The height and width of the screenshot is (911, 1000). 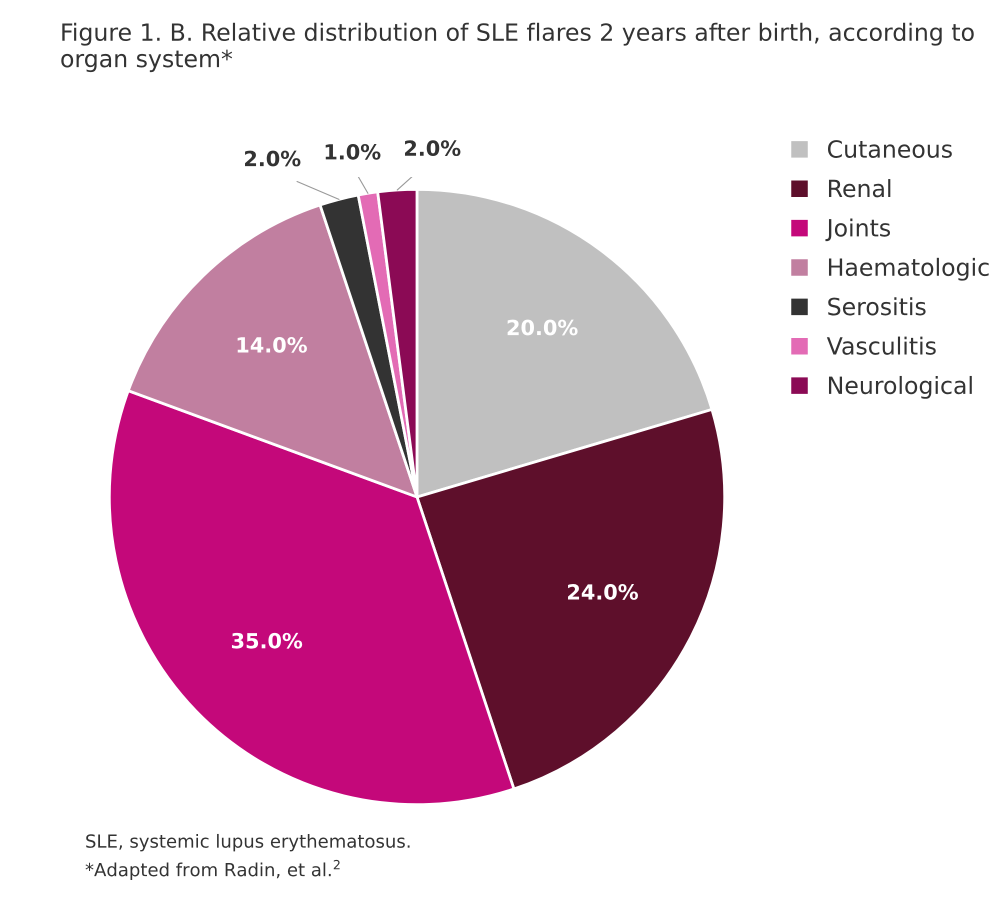 What do you see at coordinates (248, 843) in the screenshot?
I see `text: SLE, systemic lupus erythematosus.` at bounding box center [248, 843].